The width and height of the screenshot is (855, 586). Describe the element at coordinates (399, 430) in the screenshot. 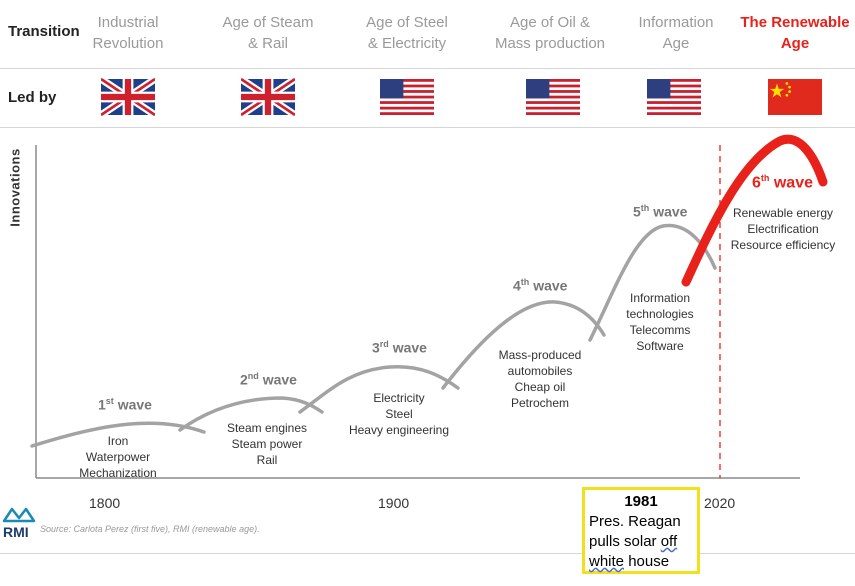

I see `wave-item: Heavy engineering` at that location.